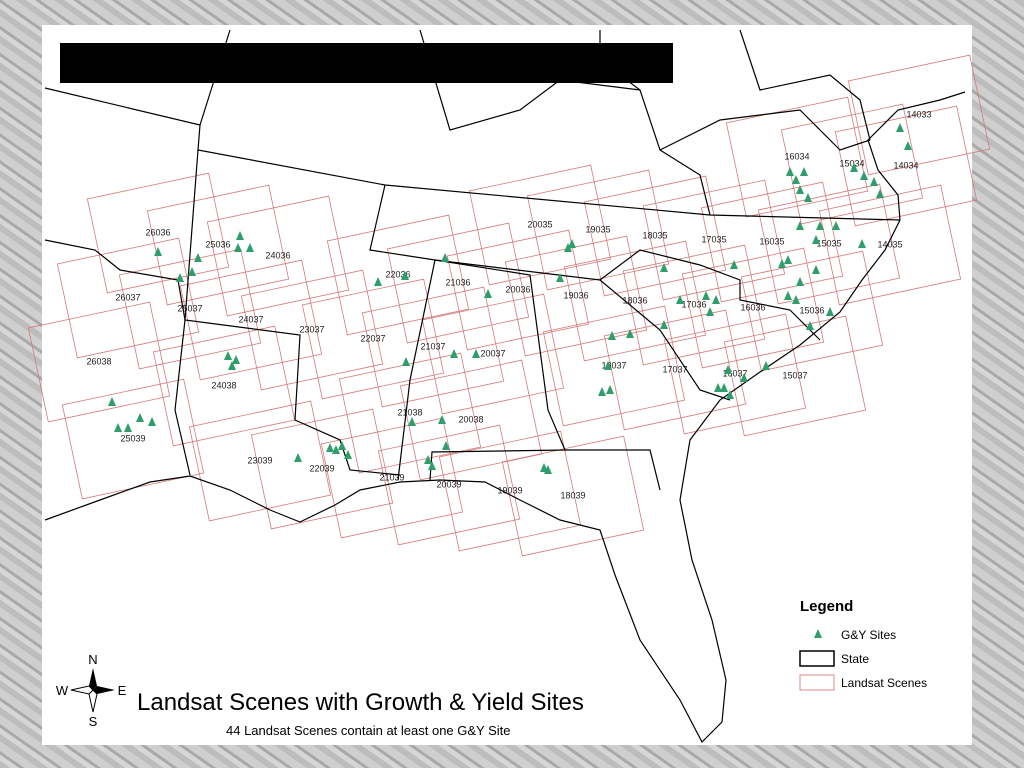 This screenshot has width=1024, height=768. I want to click on scene-label: 15034, so click(851, 163).